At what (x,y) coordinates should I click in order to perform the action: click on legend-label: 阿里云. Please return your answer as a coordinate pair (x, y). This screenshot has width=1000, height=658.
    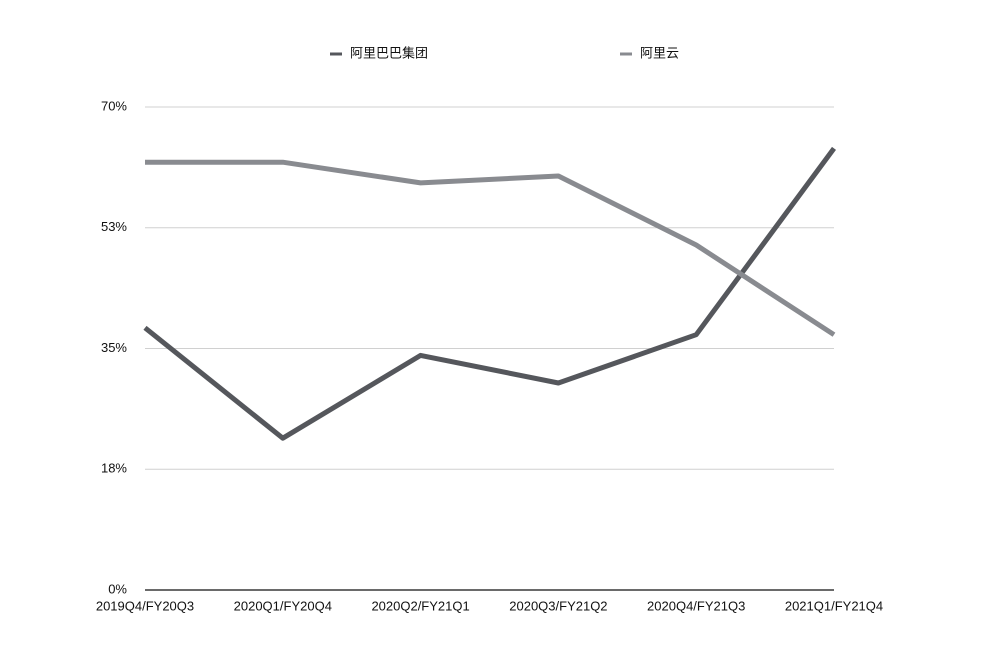
    Looking at the image, I should click on (659, 52).